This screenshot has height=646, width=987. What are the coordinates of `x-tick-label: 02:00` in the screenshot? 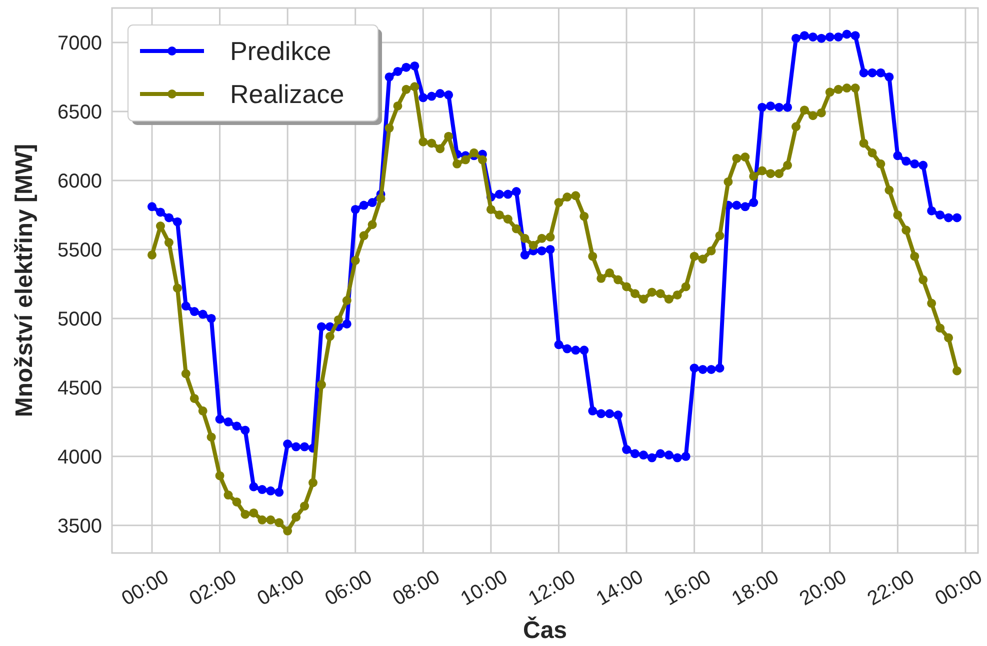 It's located at (213, 588).